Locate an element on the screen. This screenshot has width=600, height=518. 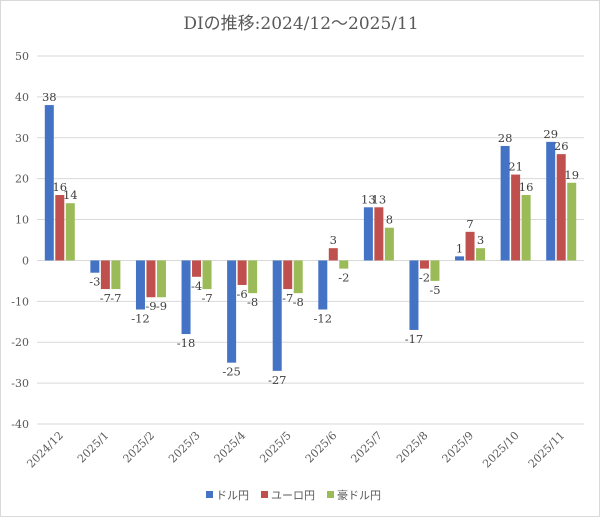
data-label: 1 is located at coordinates (459, 248).